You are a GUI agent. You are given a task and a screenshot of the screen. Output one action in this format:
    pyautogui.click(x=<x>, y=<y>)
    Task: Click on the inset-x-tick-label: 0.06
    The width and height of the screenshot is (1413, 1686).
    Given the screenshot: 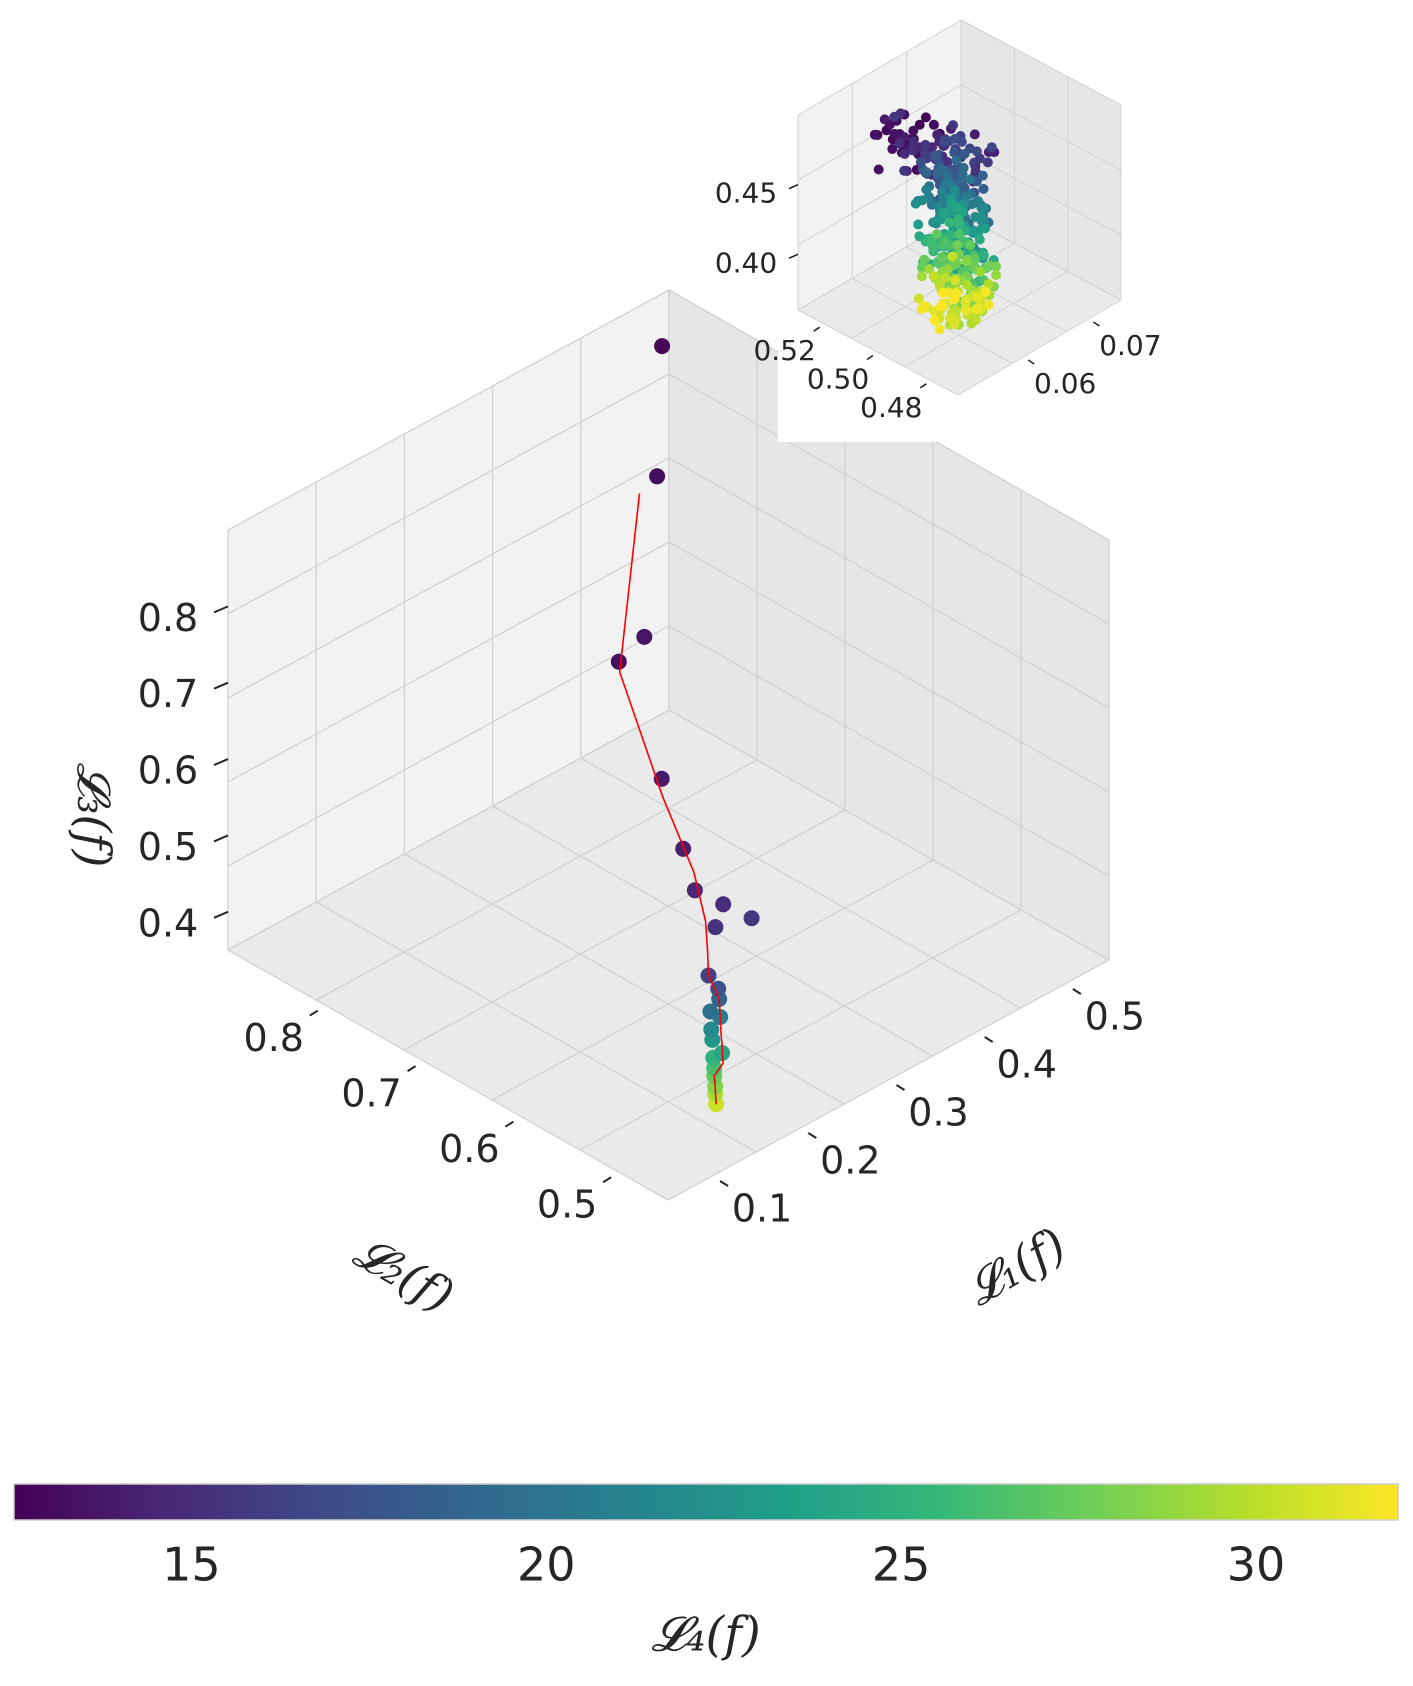 What is the action you would take?
    pyautogui.click(x=1065, y=383)
    